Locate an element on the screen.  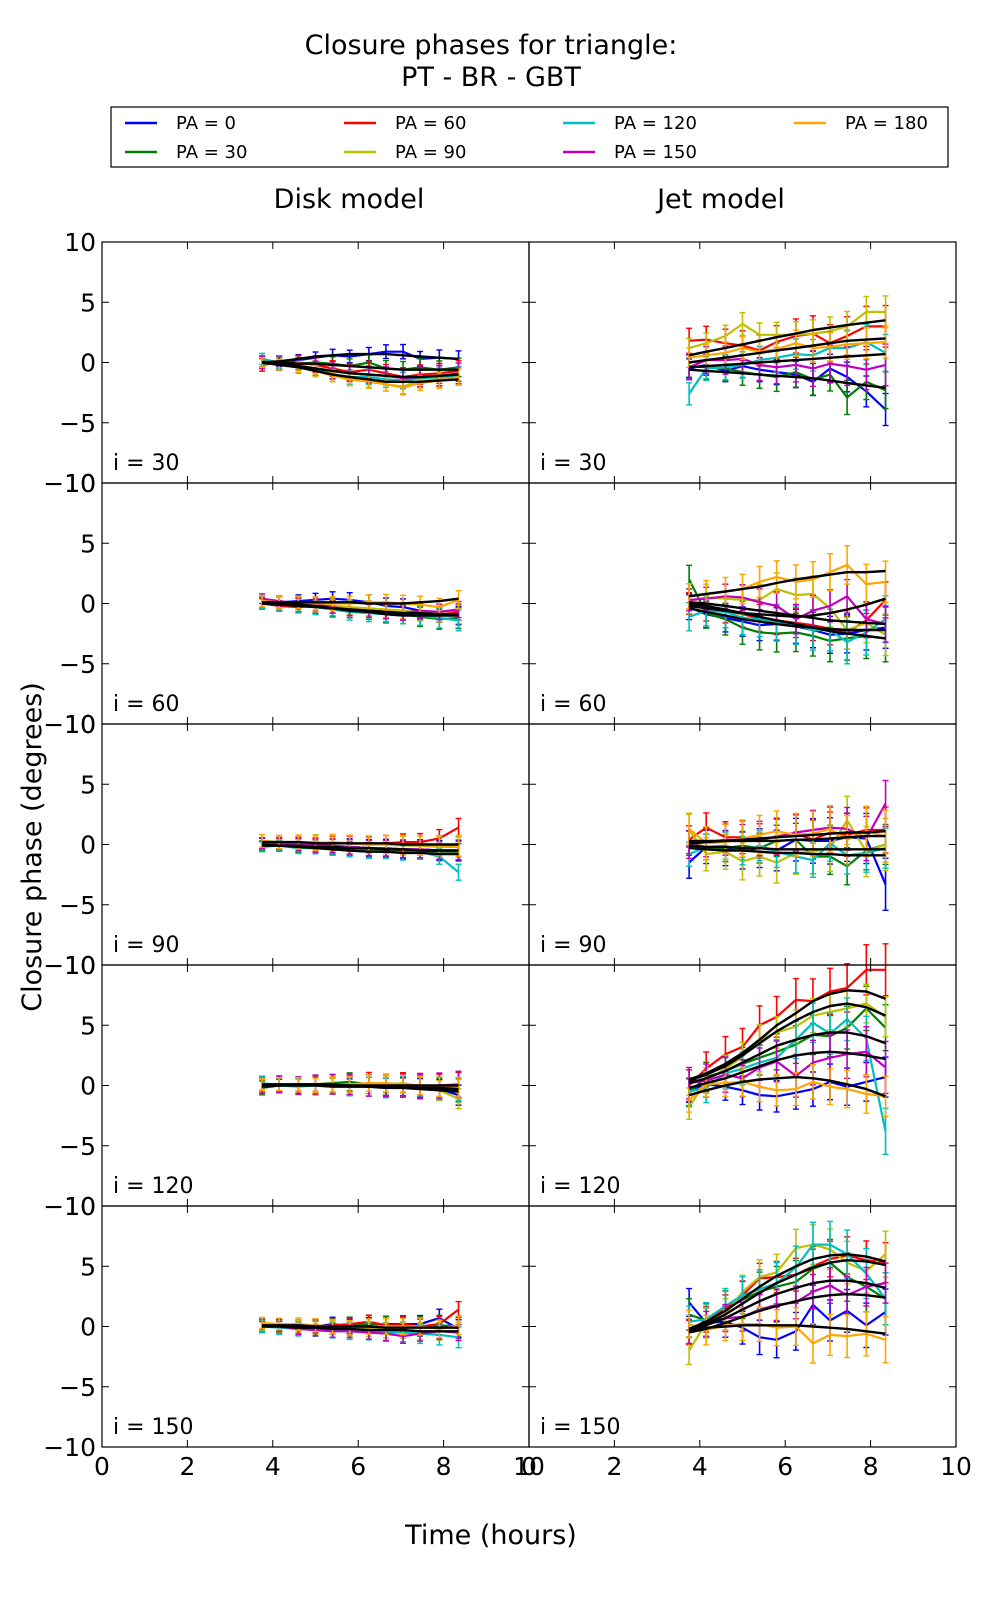
legend-label: PA = 120 is located at coordinates (655, 123).